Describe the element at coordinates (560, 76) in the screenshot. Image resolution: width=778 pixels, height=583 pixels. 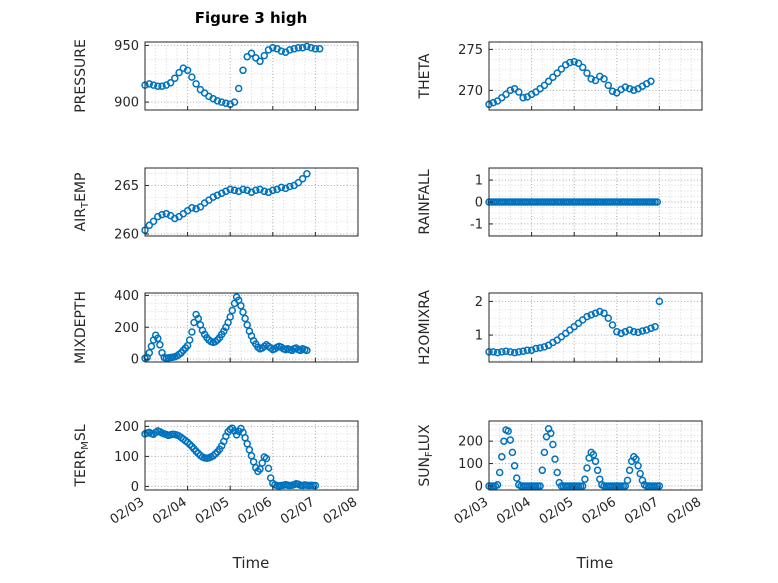
I see `subplot-theta: 270 275 THETA` at that location.